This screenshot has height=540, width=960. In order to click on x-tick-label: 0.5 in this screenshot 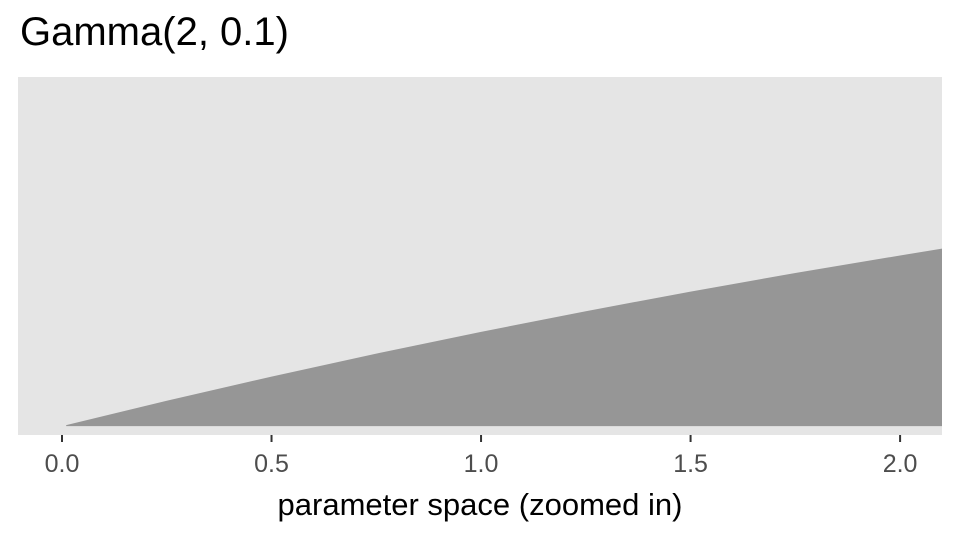, I will do `click(271, 464)`.